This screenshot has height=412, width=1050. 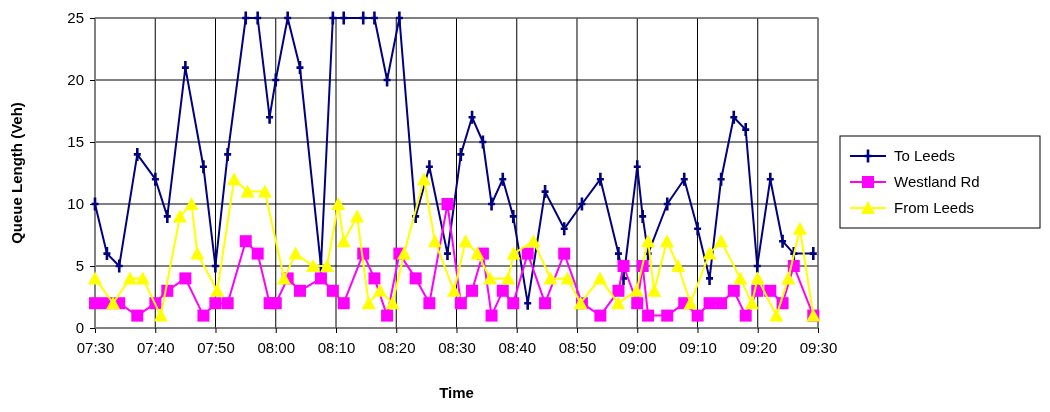 What do you see at coordinates (924, 156) in the screenshot?
I see `legend-label: To Leeds` at bounding box center [924, 156].